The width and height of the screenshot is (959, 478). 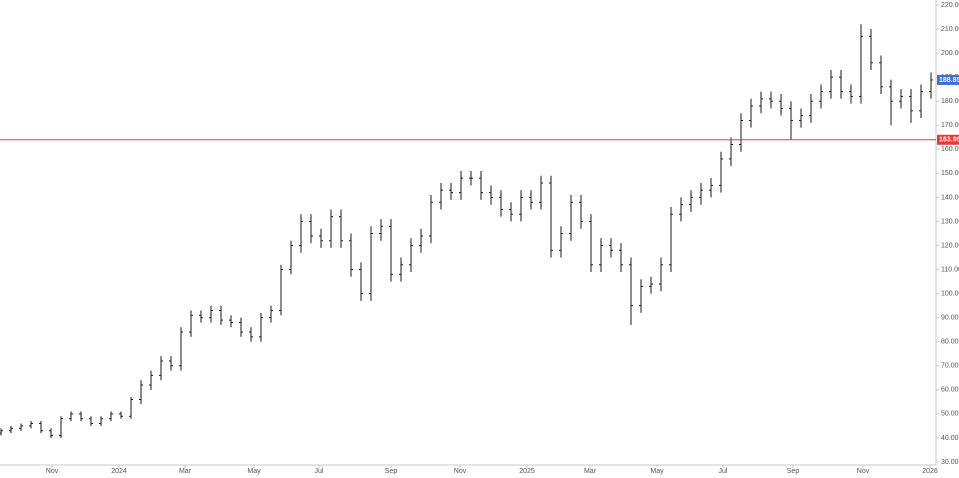 What do you see at coordinates (950, 125) in the screenshot?
I see `y-tick-label: 170.00` at bounding box center [950, 125].